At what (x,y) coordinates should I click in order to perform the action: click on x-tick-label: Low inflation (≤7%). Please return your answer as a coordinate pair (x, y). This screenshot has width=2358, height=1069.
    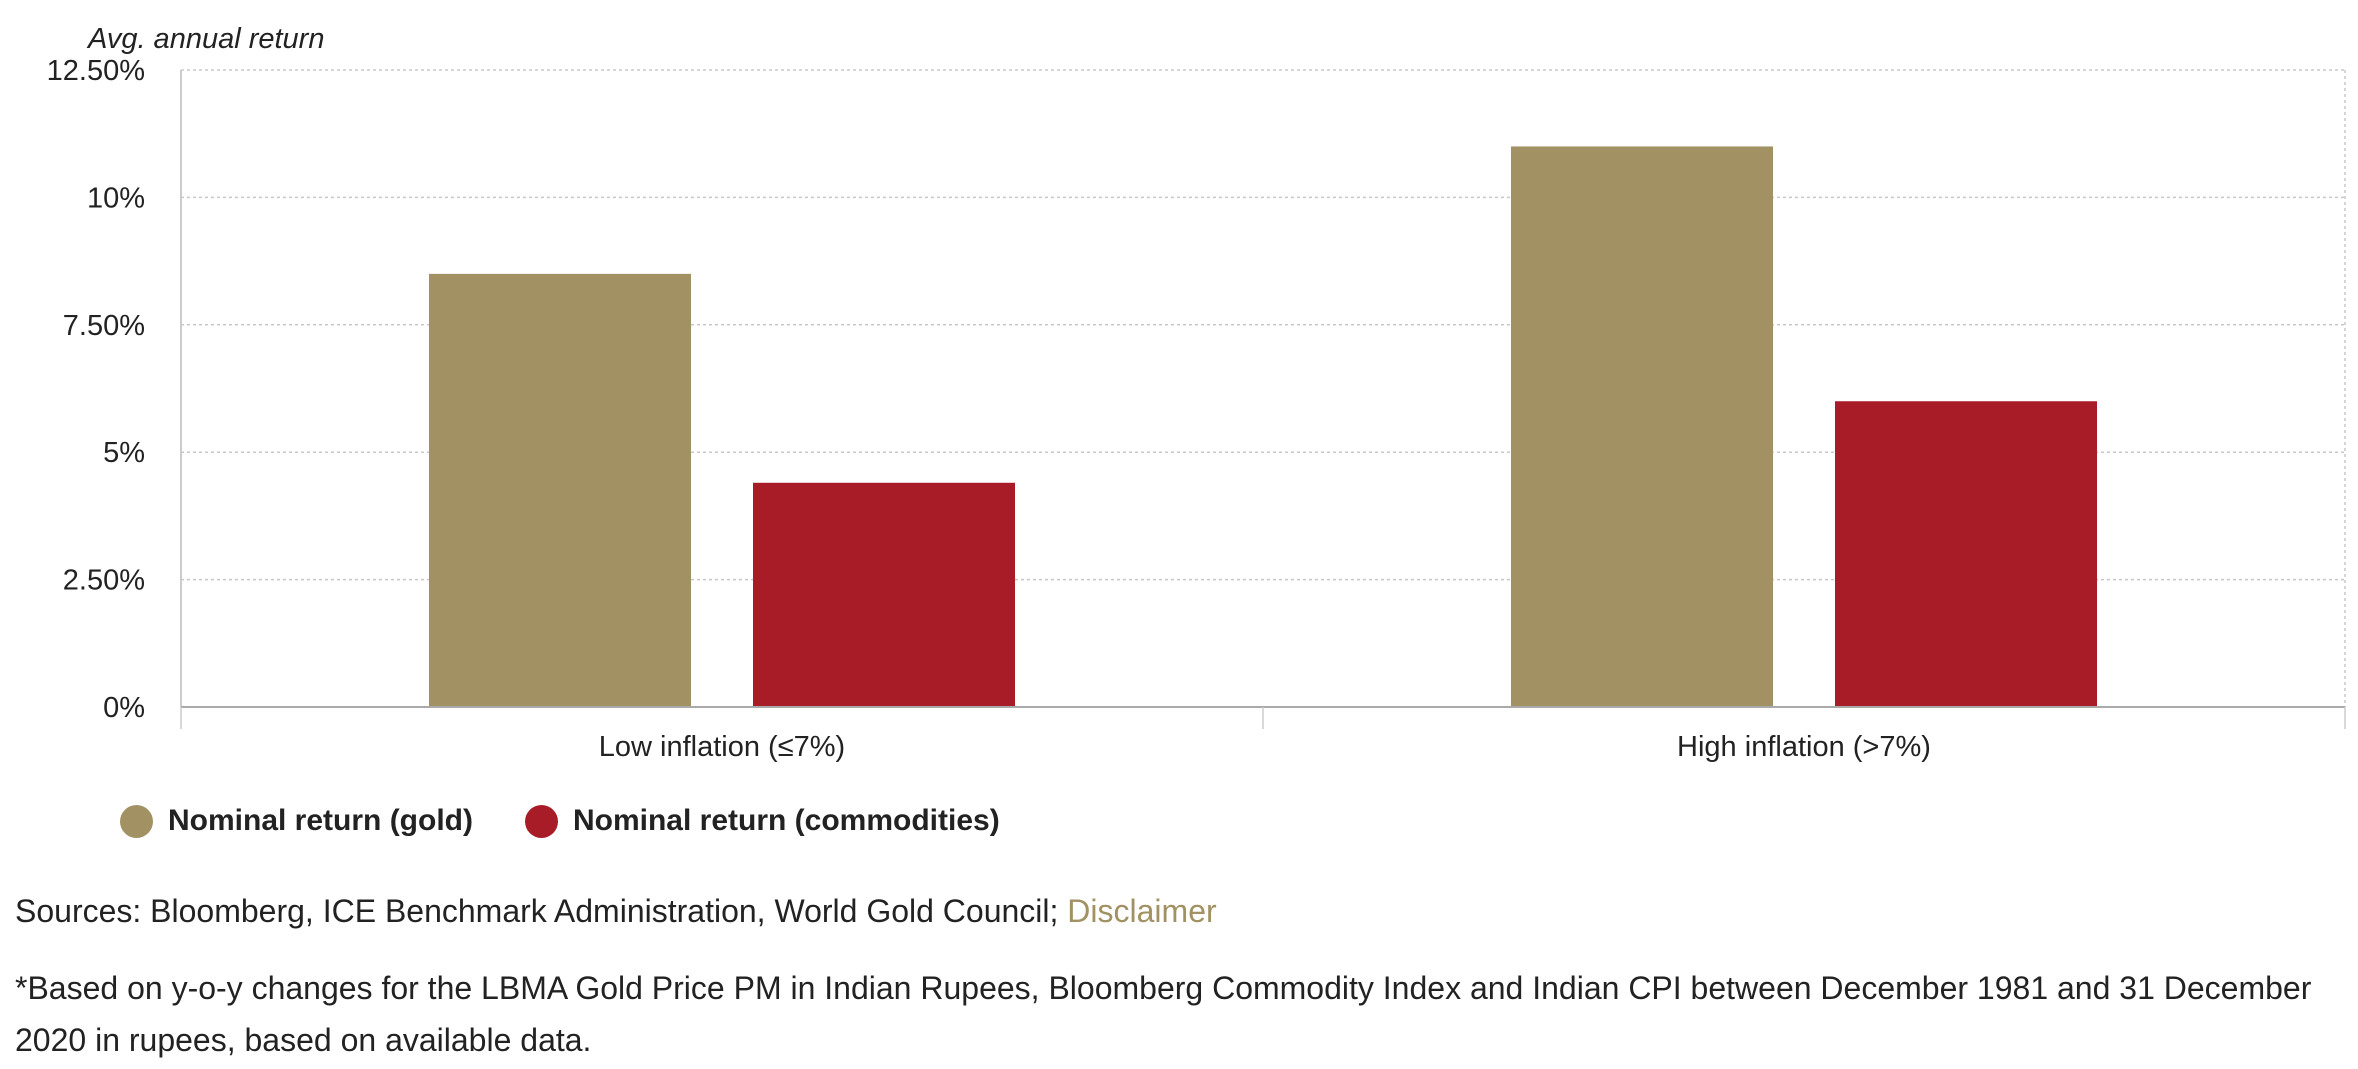
    Looking at the image, I should click on (722, 747).